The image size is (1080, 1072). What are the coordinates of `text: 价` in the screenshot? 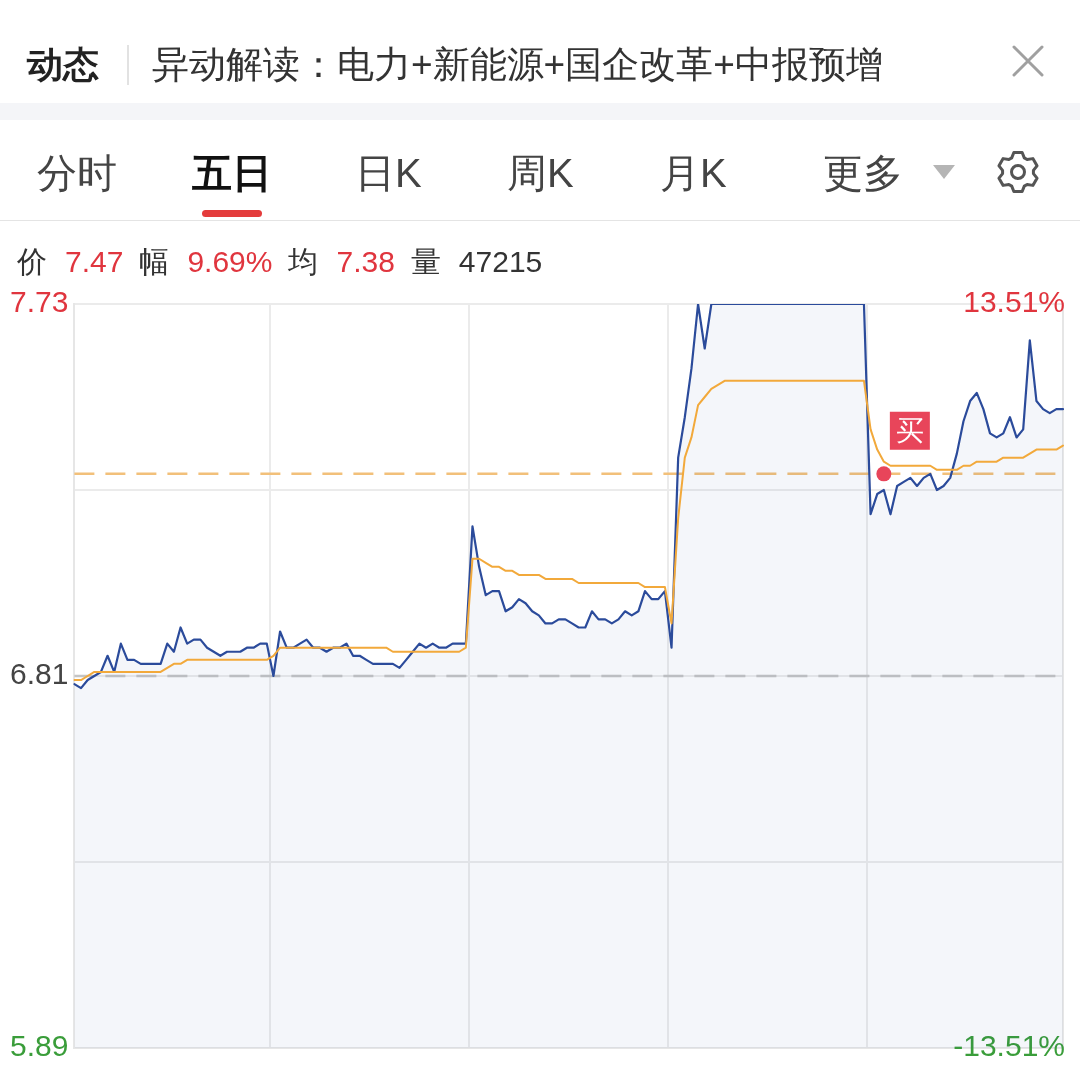 It's located at (32, 262).